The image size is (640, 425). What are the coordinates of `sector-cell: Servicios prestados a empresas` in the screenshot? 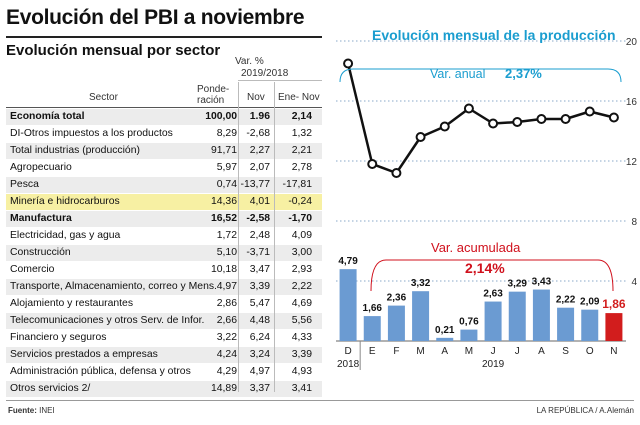 It's located at (84, 354).